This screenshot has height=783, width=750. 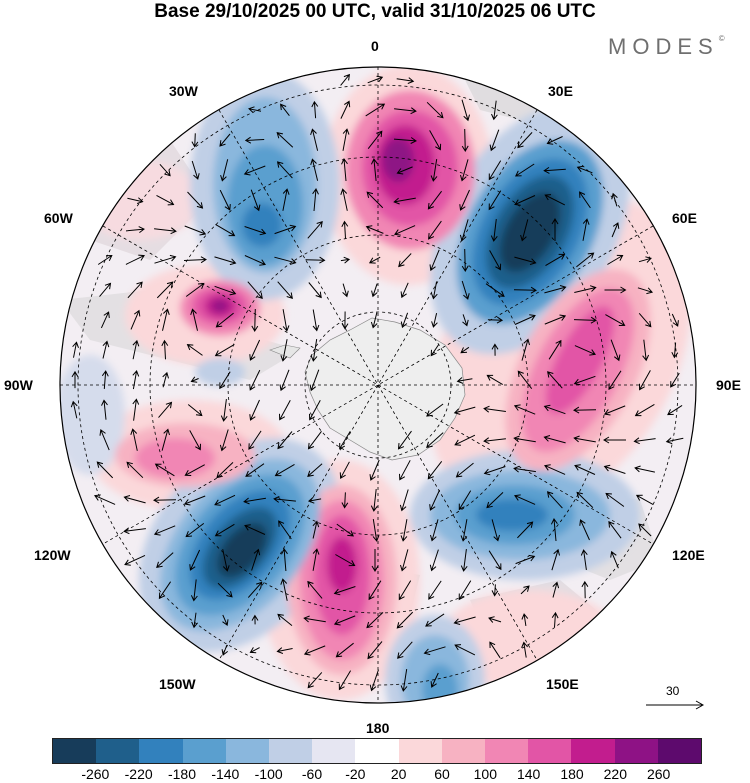 What do you see at coordinates (138, 774) in the screenshot?
I see `colorbar-tick-label: -220` at bounding box center [138, 774].